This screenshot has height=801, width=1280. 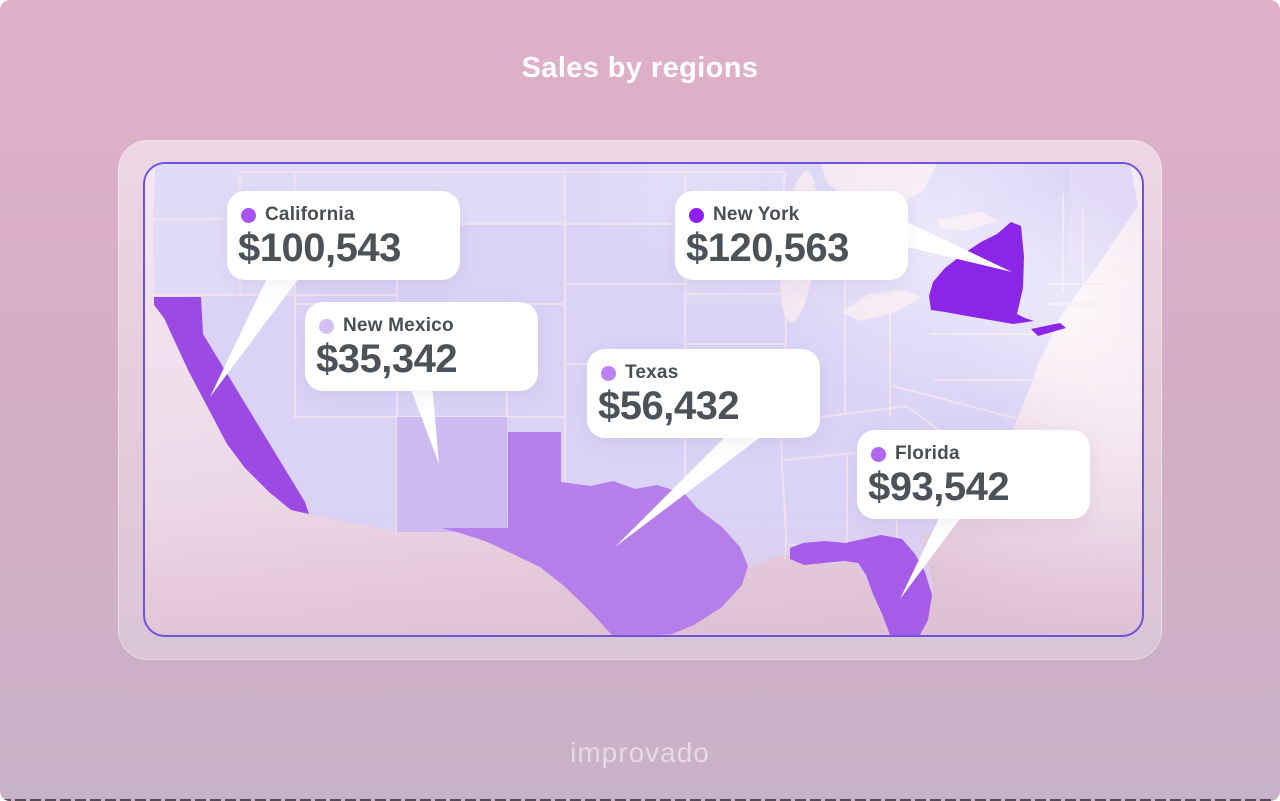 What do you see at coordinates (878, 454) in the screenshot?
I see `legend-dot-florida` at bounding box center [878, 454].